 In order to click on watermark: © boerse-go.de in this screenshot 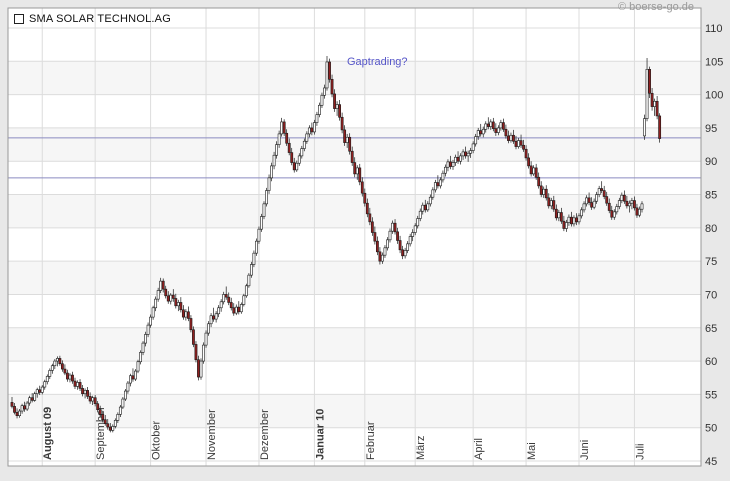, I will do `click(656, 7)`.